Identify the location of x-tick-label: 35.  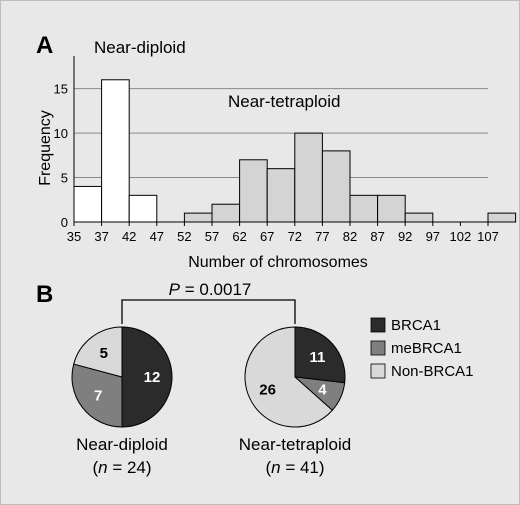
(74, 236).